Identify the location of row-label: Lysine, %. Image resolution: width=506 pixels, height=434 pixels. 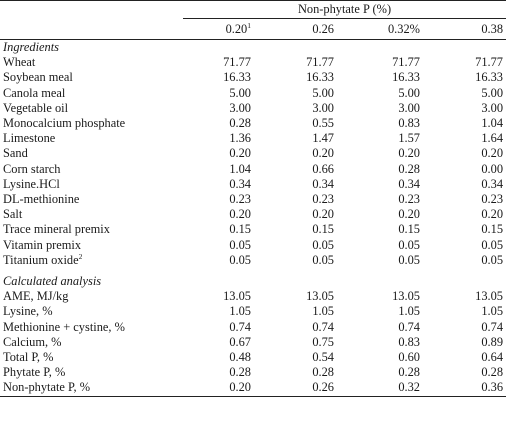
(28, 311).